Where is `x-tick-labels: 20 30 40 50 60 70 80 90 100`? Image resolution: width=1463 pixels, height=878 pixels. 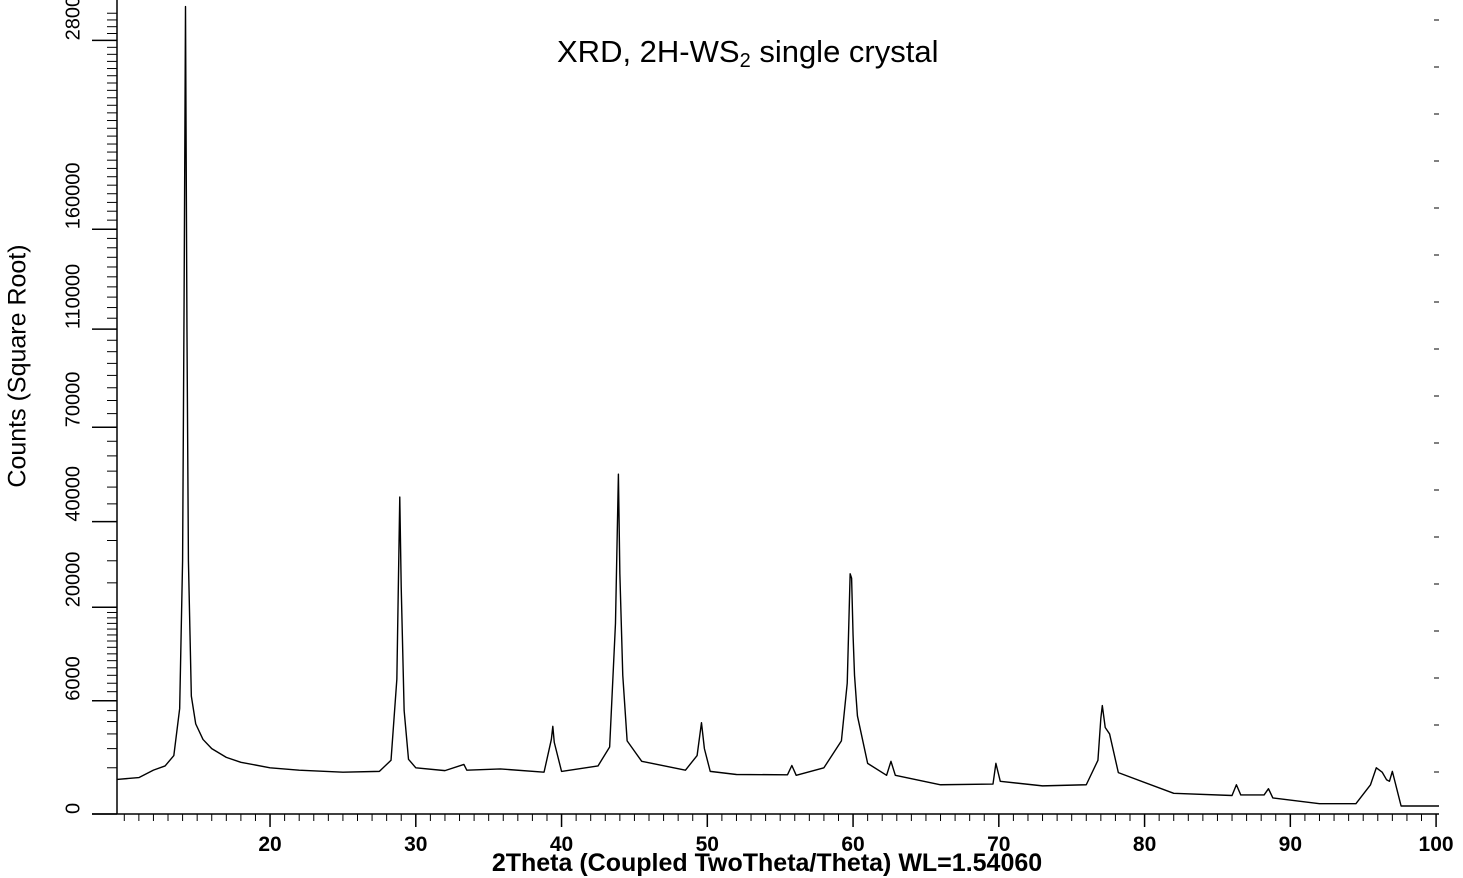 x-tick-labels: 20 30 40 50 60 70 80 90 100 is located at coordinates (855, 844).